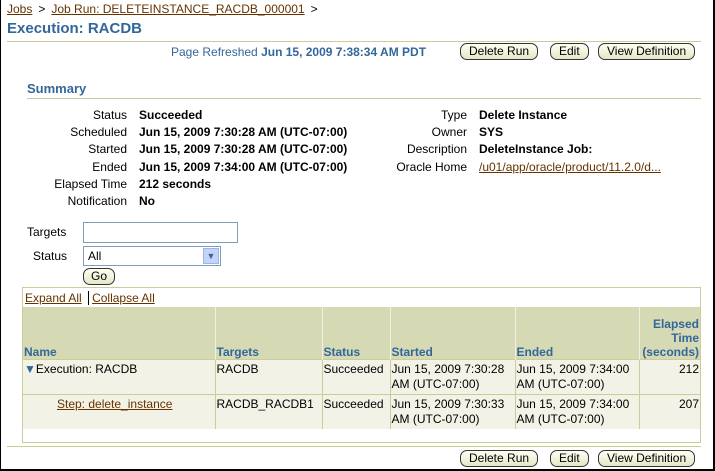  What do you see at coordinates (160, 232) in the screenshot?
I see `targets-input` at bounding box center [160, 232].